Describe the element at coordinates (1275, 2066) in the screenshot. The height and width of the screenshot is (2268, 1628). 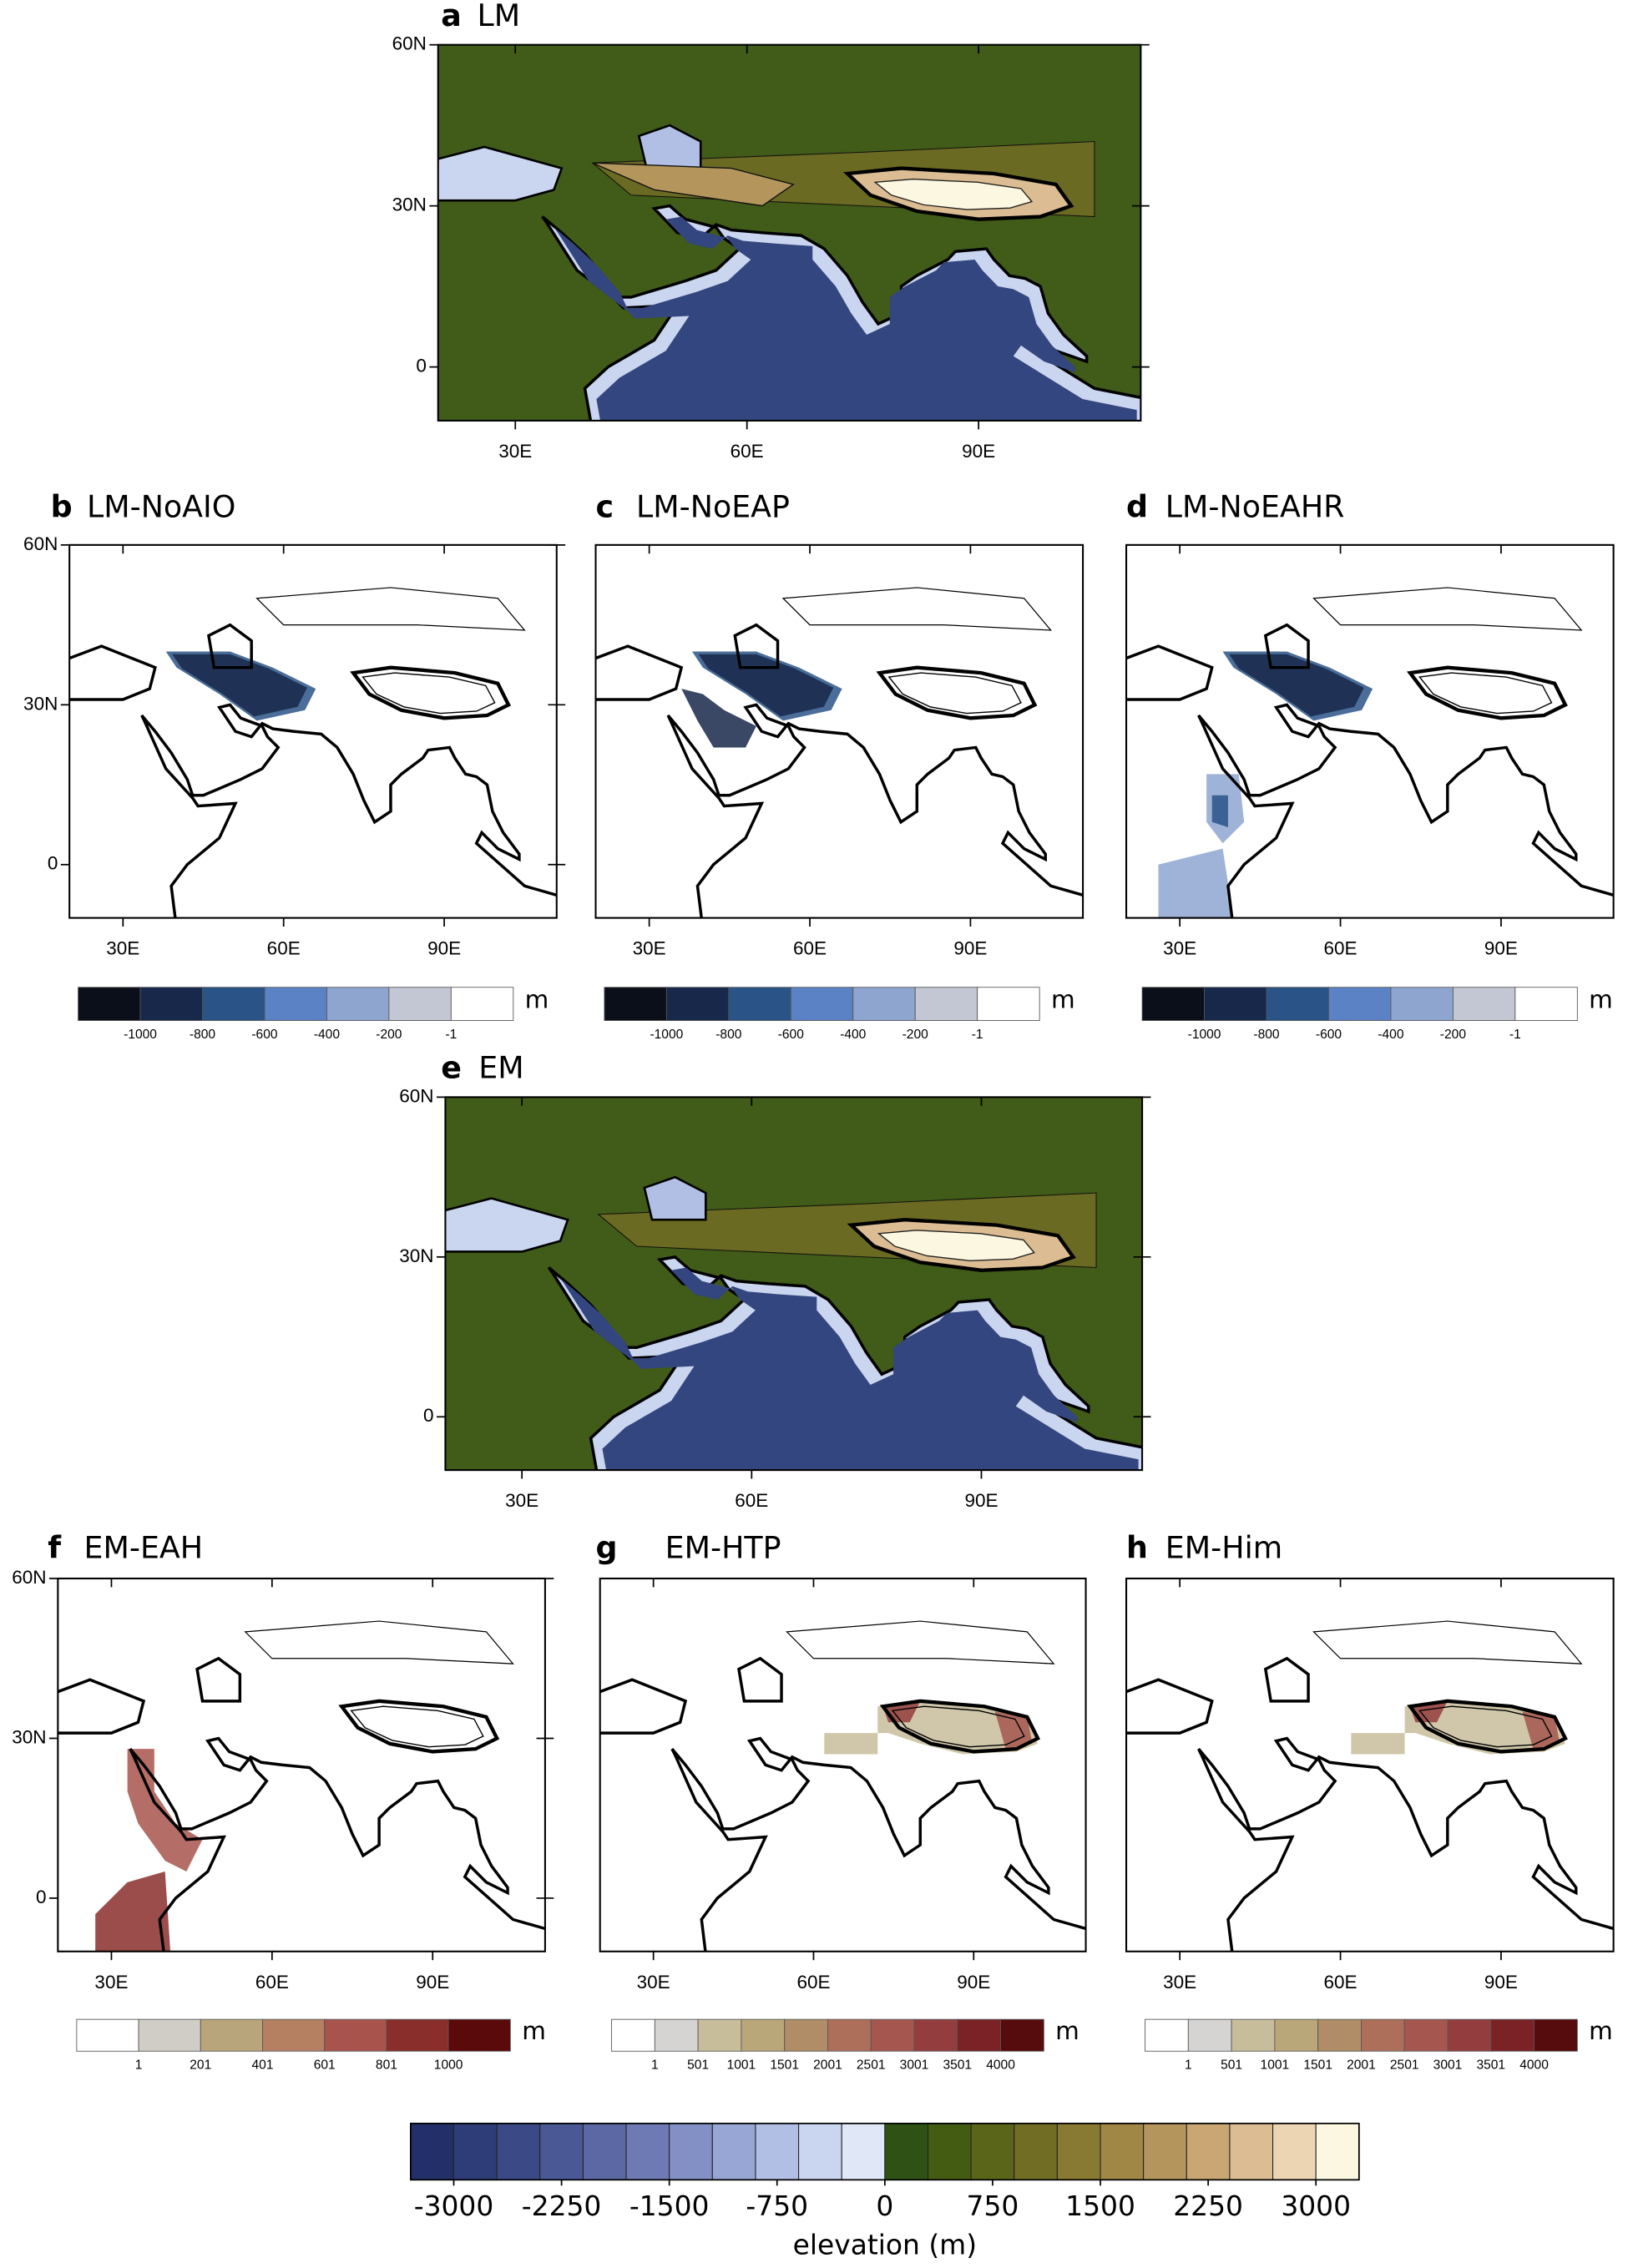
I see `colorbar-label: 1001` at that location.